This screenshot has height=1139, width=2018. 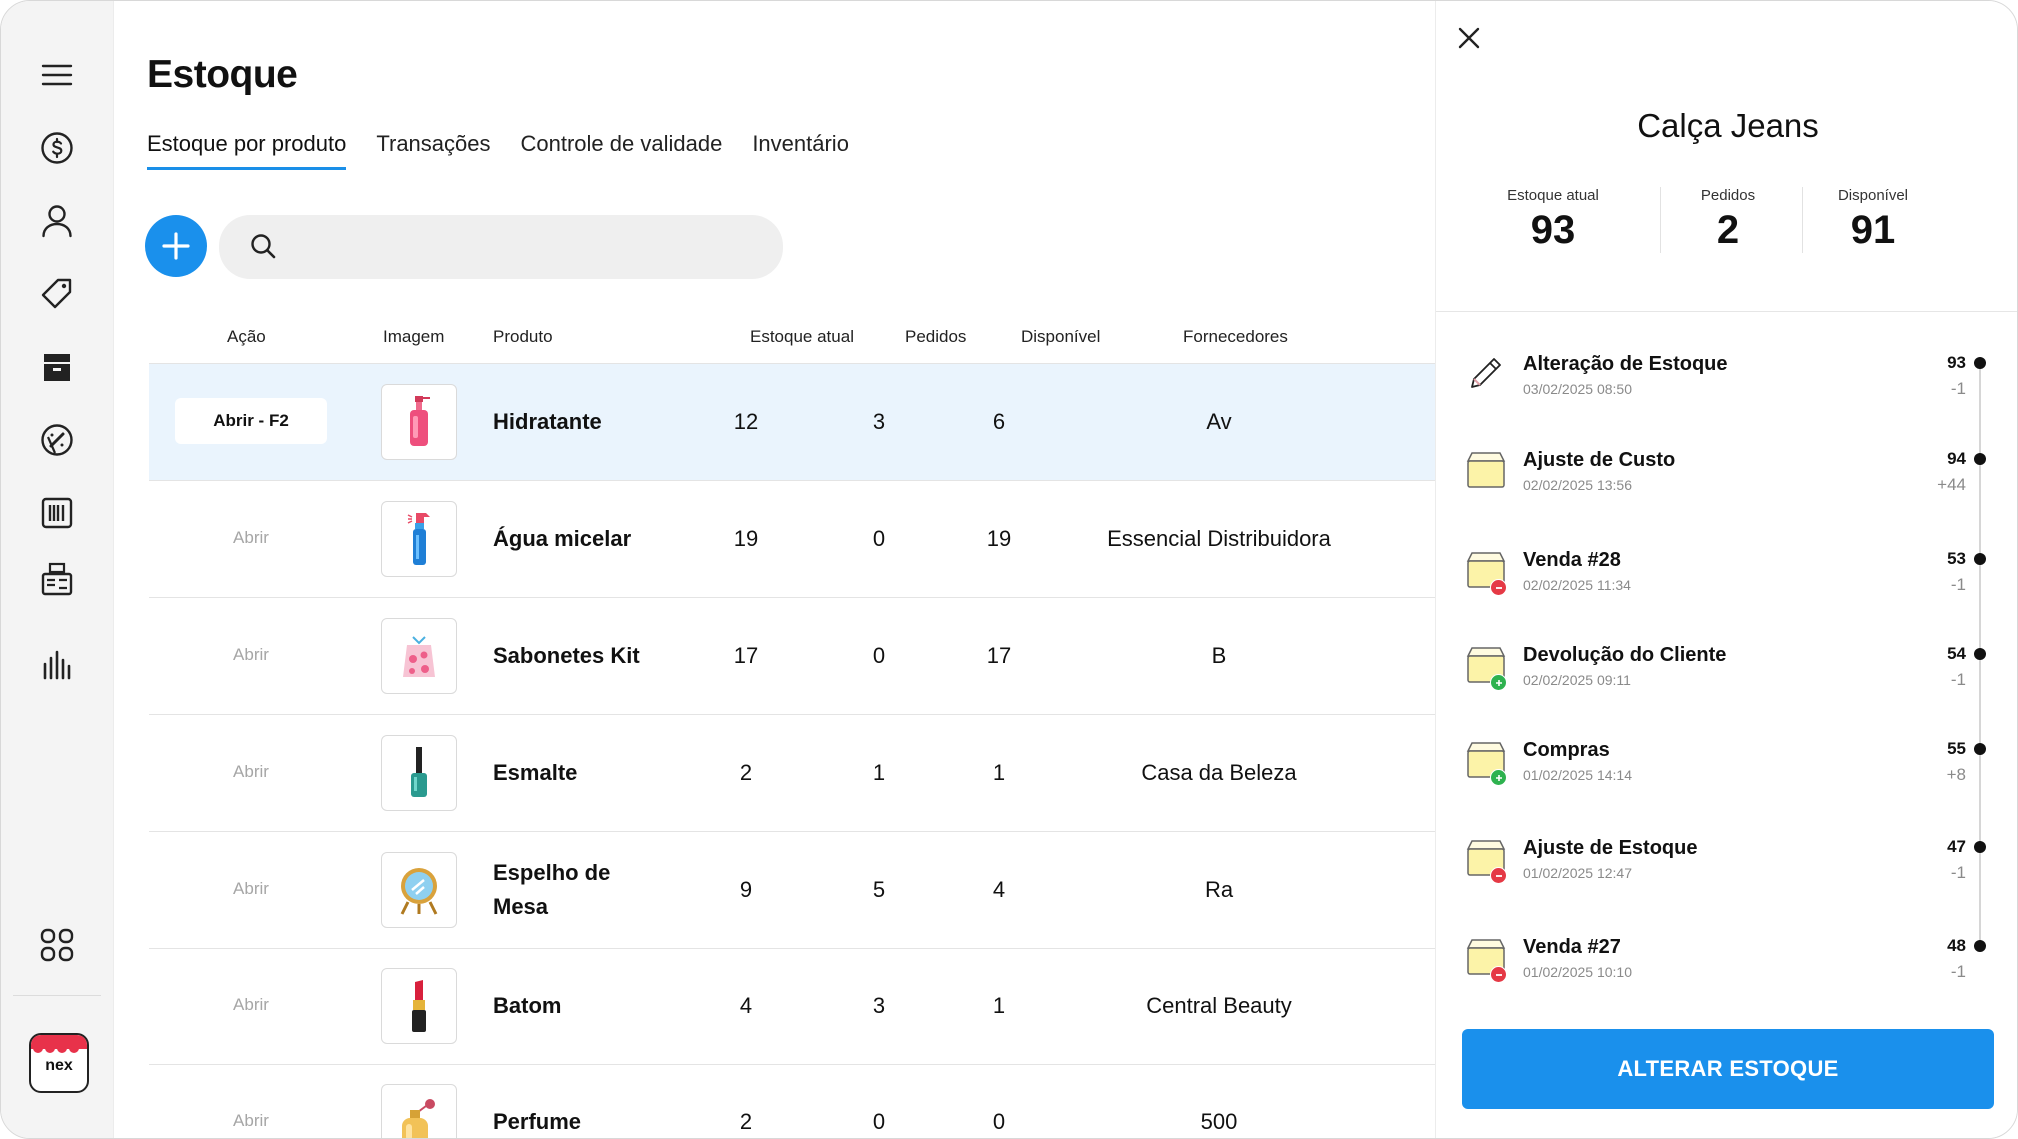 What do you see at coordinates (792, 422) in the screenshot?
I see `table-row: Abrir - F2 Hidratante 12 3 6 Av` at bounding box center [792, 422].